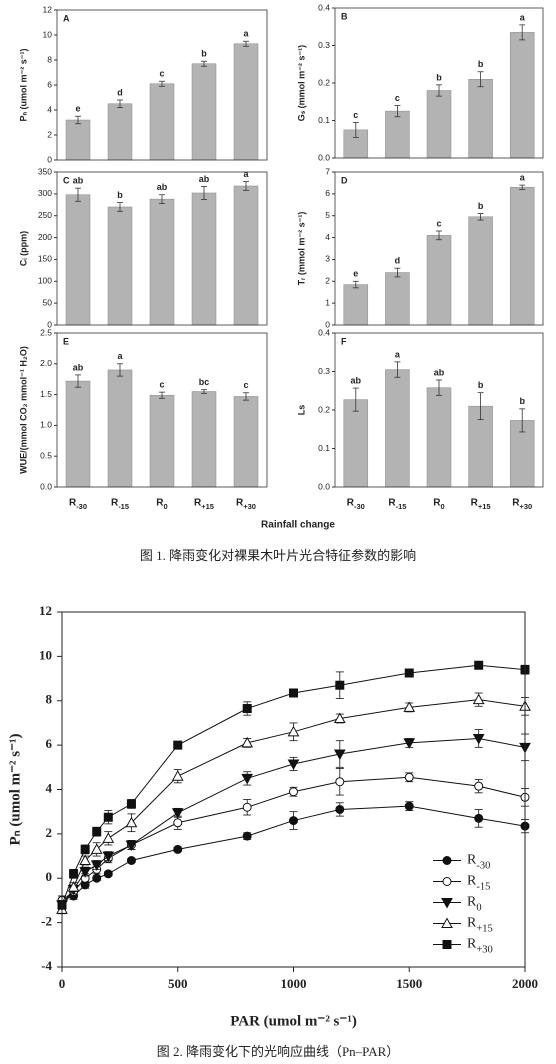 The width and height of the screenshot is (556, 1064). What do you see at coordinates (478, 883) in the screenshot?
I see `legend-label: R-15` at bounding box center [478, 883].